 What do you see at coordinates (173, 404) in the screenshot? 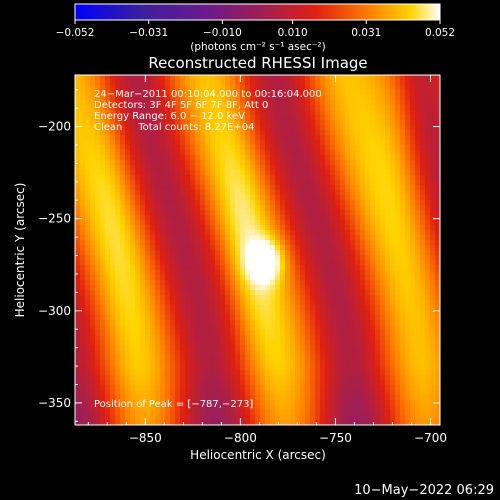
I see `peak-position-label: Position of Peak = [−787,−273]` at bounding box center [173, 404].